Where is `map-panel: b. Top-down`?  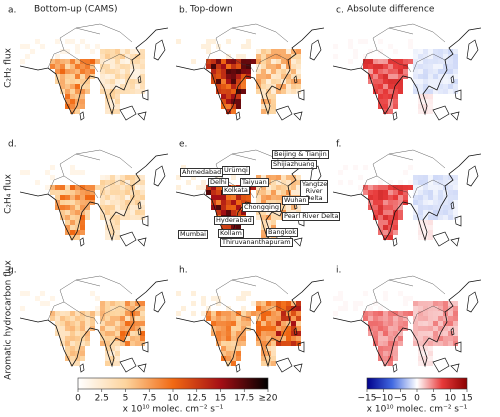
map-panel: b. Top-down is located at coordinates (250, 63).